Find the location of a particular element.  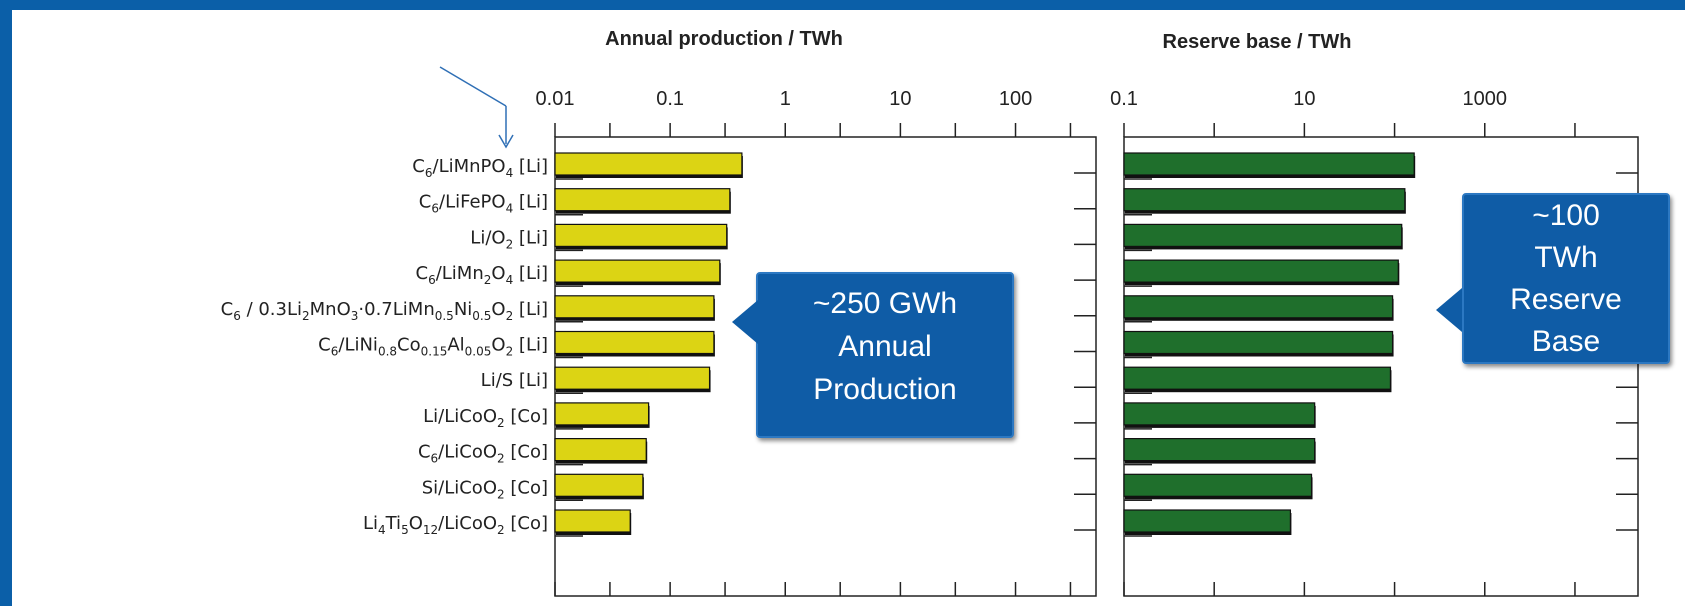

reserve-callout-line2: TWh is located at coordinates (1566, 257).